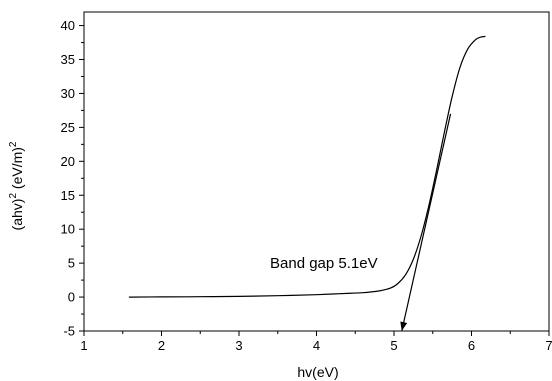  I want to click on x-tick-label: 7, so click(548, 345).